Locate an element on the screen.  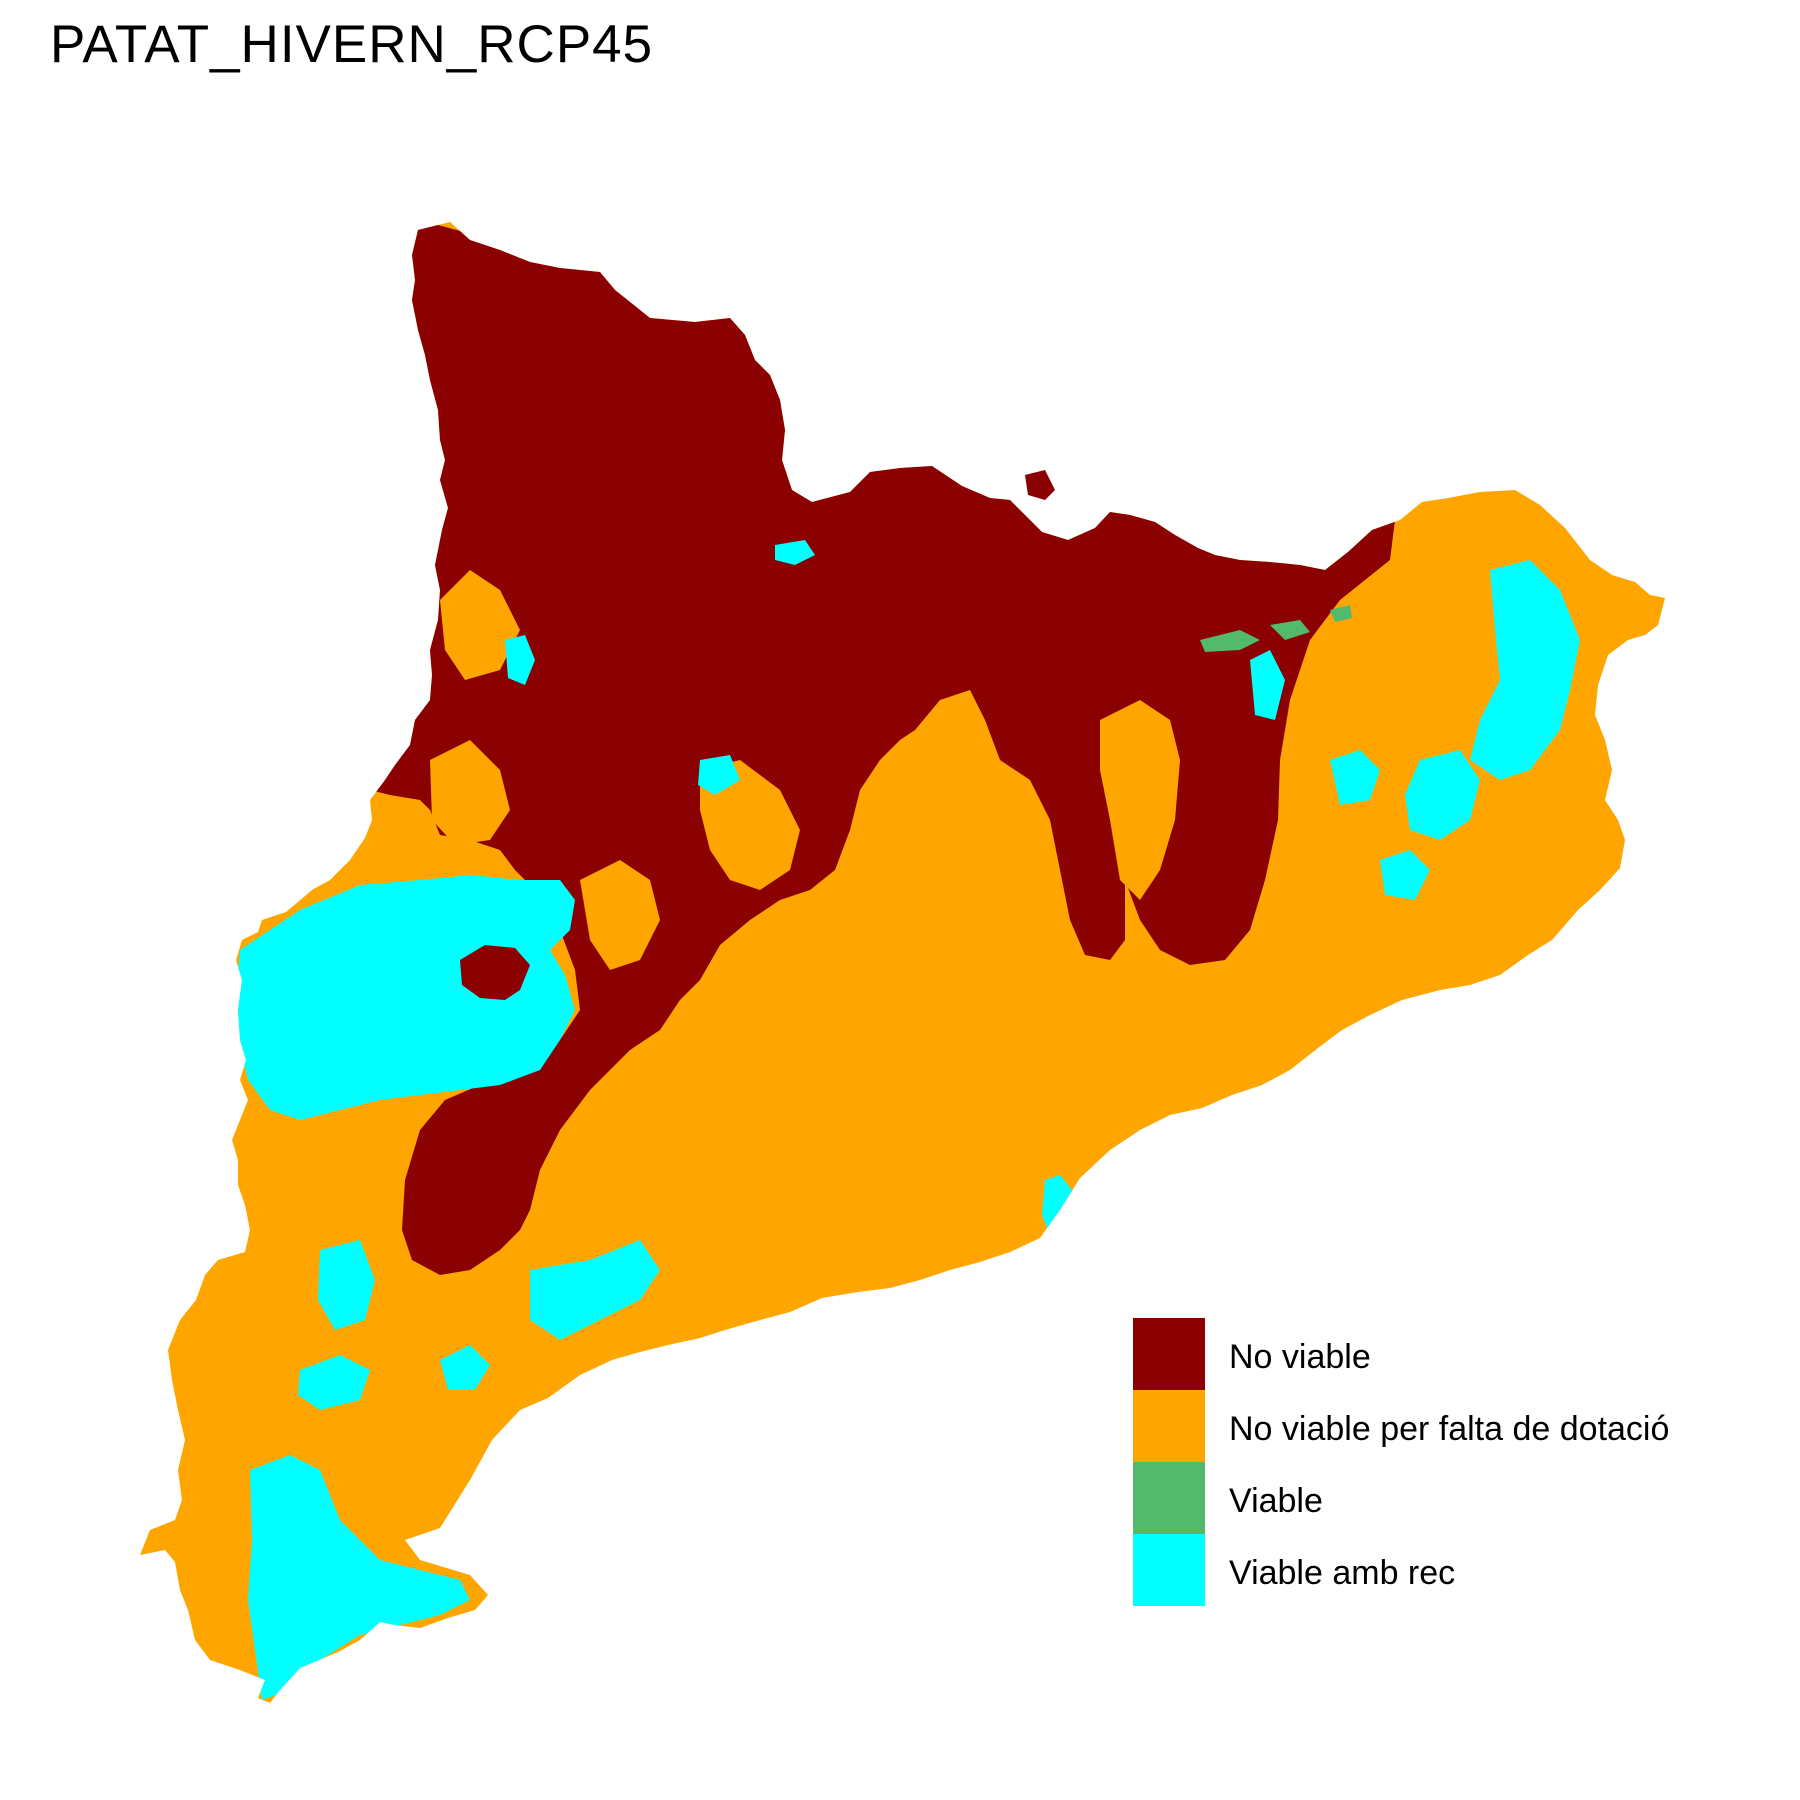
region-viable-amb-rec-south4 is located at coordinates (465, 1367).